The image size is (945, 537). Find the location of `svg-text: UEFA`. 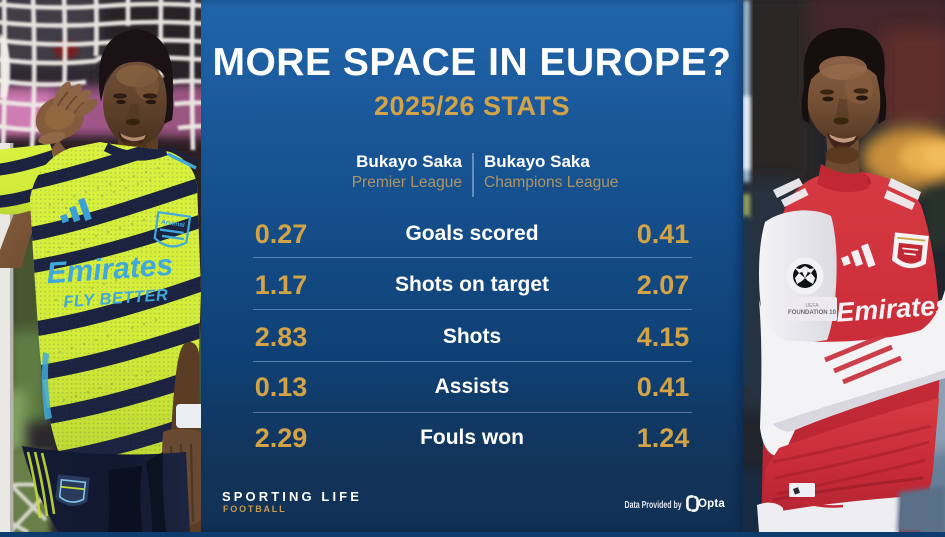

svg-text: UEFA is located at coordinates (812, 306).